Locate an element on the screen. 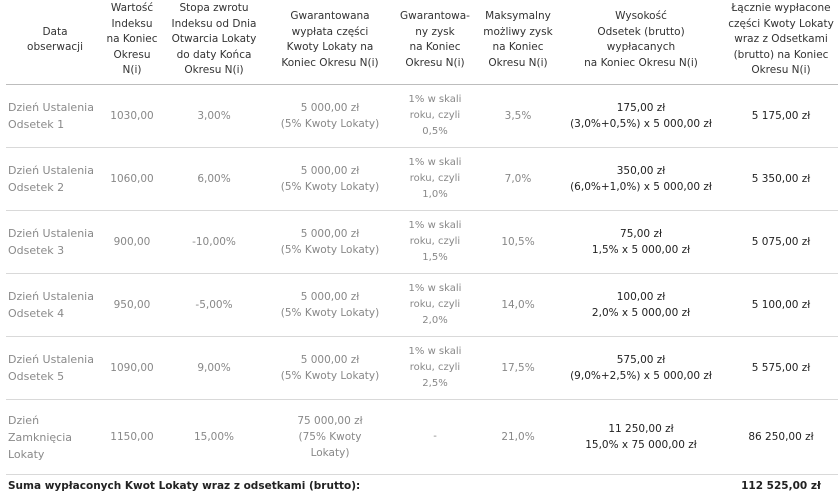  cell-line: Odsetek 5 is located at coordinates (55, 376).